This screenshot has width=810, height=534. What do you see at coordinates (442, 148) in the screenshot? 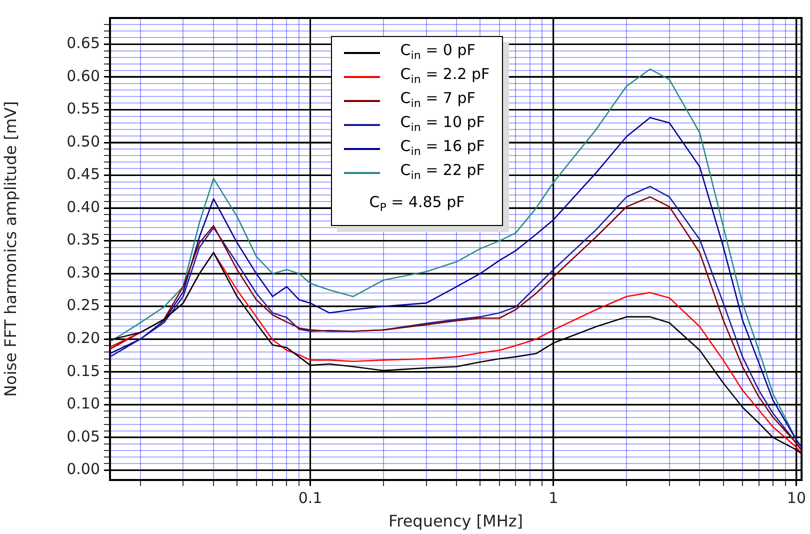
I see `legend-label: C$_{in}$ = 16 pF` at bounding box center [442, 148].